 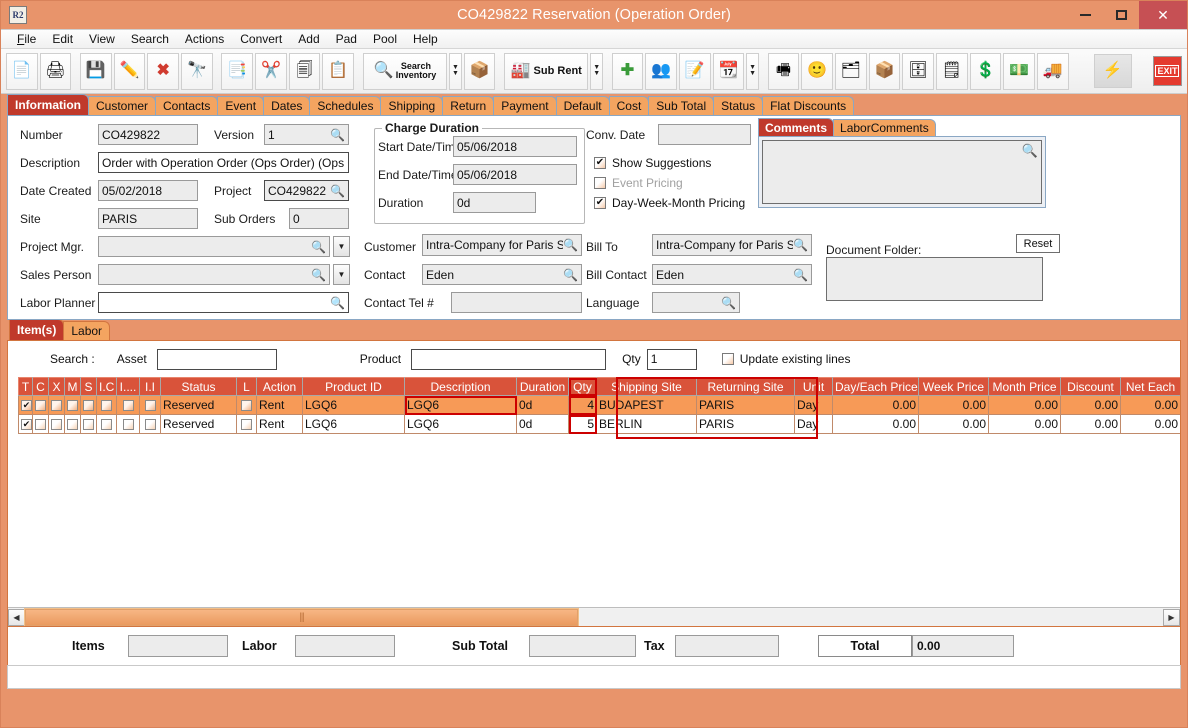 What do you see at coordinates (1150, 386) in the screenshot?
I see `column-header-net-each: Net Each` at bounding box center [1150, 386].